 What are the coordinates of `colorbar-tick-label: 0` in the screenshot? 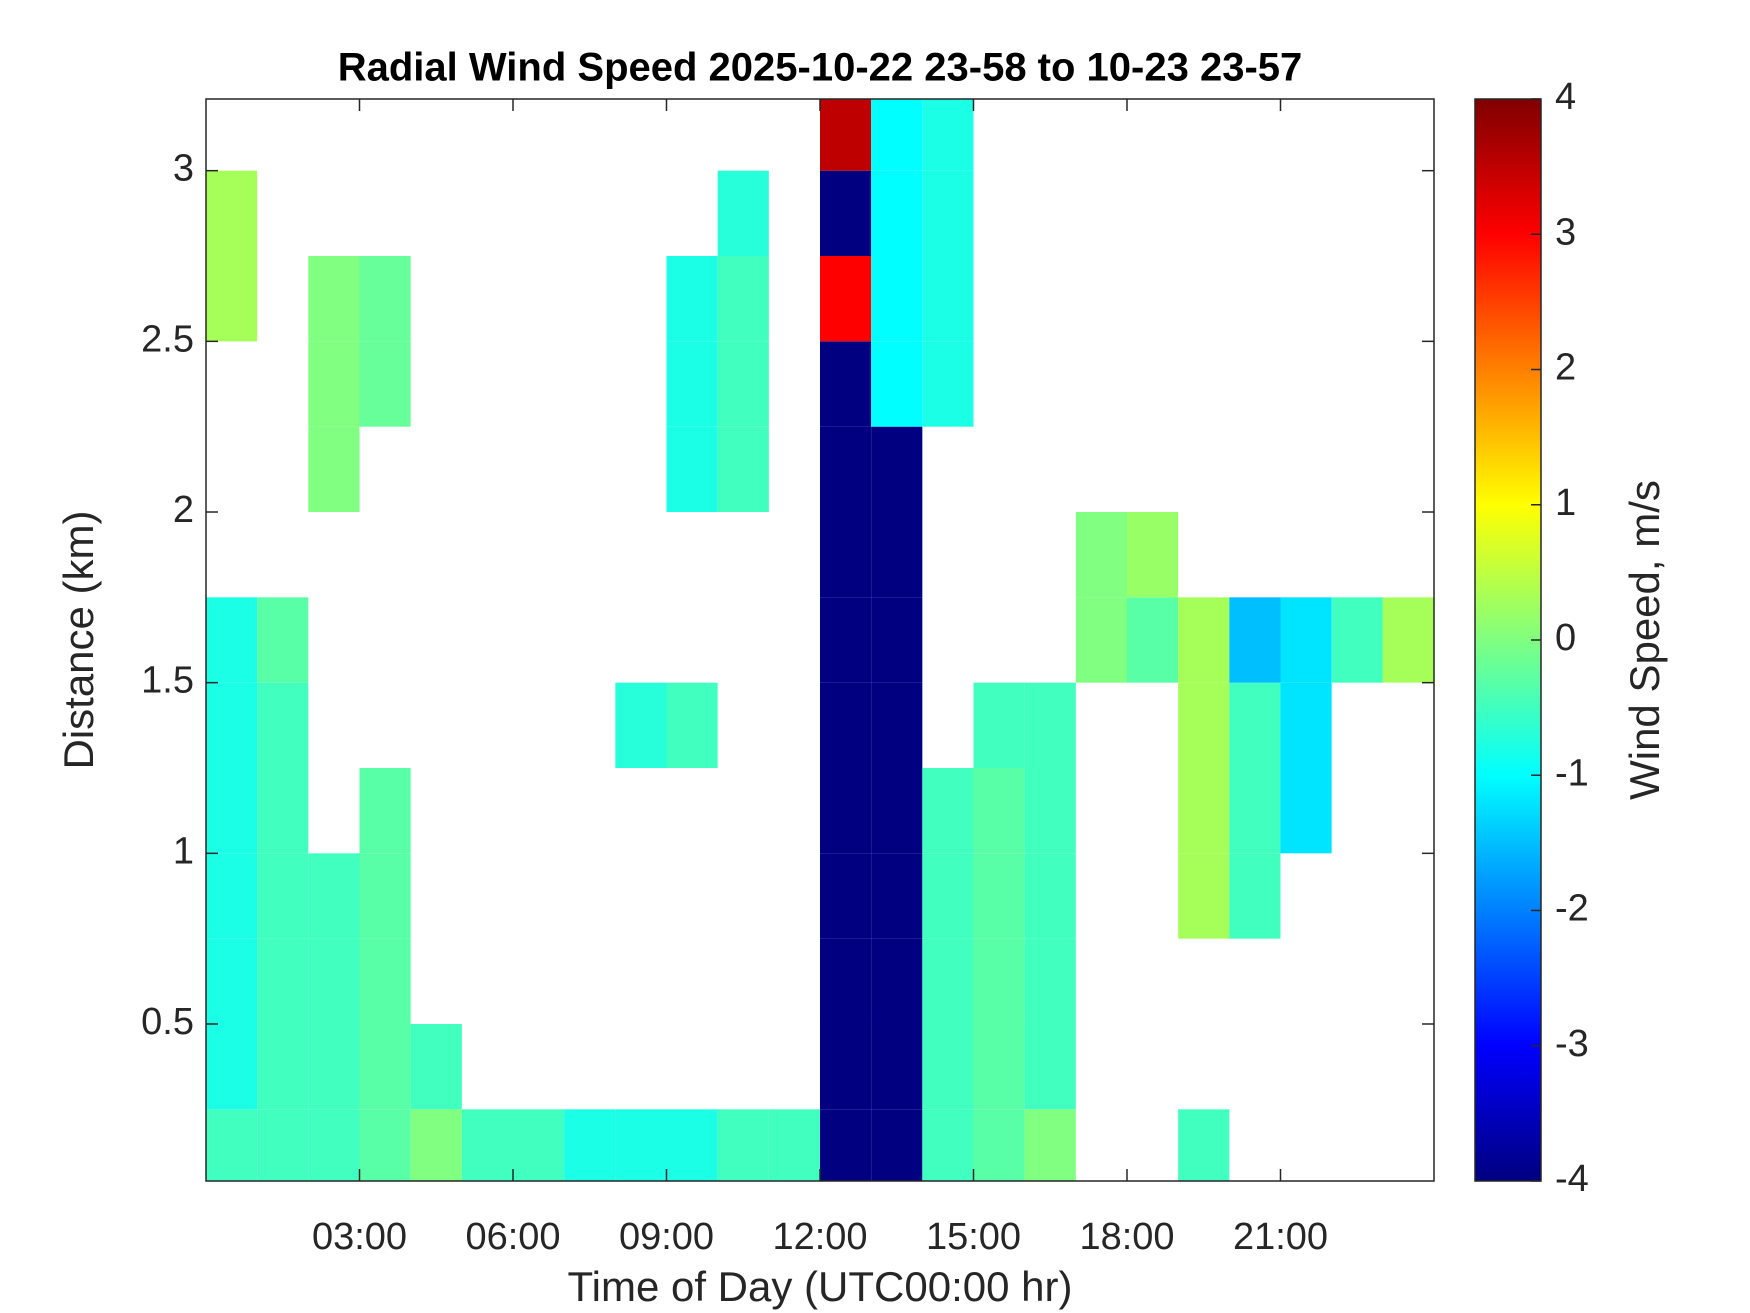 It's located at (1565, 638).